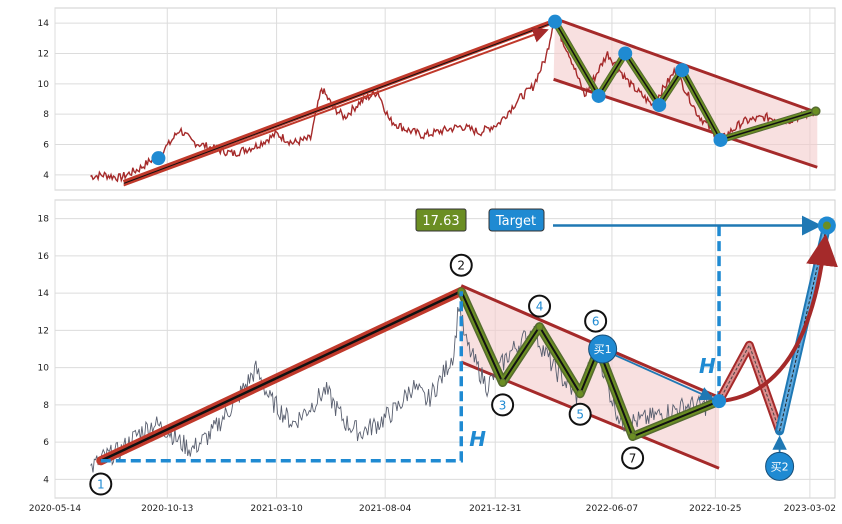 This screenshot has width=842, height=524. I want to click on curved-arrow, so click(778, 318).